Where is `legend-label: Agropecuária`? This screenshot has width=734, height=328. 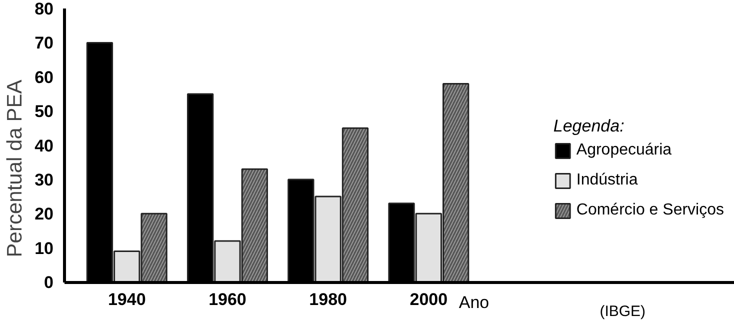
legend-label: Agropecuária is located at coordinates (624, 151).